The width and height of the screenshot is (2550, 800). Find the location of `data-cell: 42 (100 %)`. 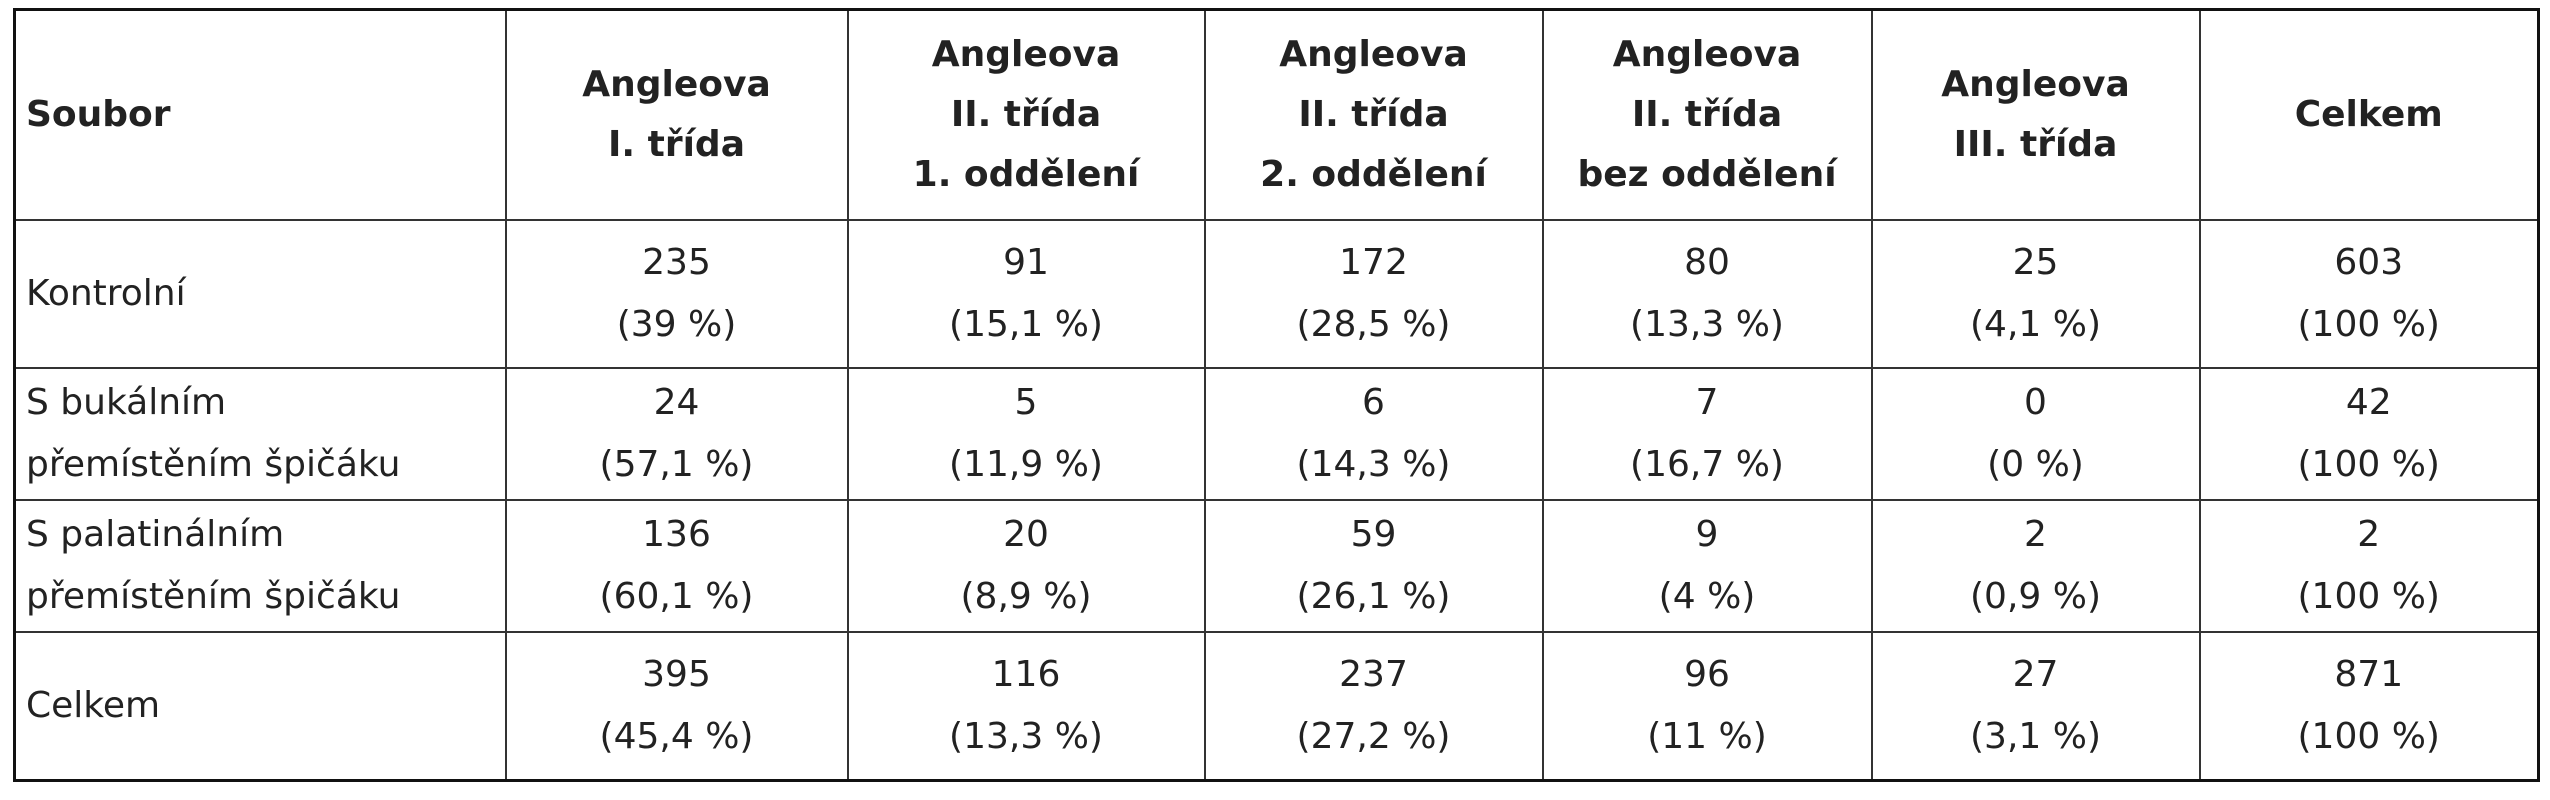

data-cell: 42 (100 %) is located at coordinates (2369, 434).